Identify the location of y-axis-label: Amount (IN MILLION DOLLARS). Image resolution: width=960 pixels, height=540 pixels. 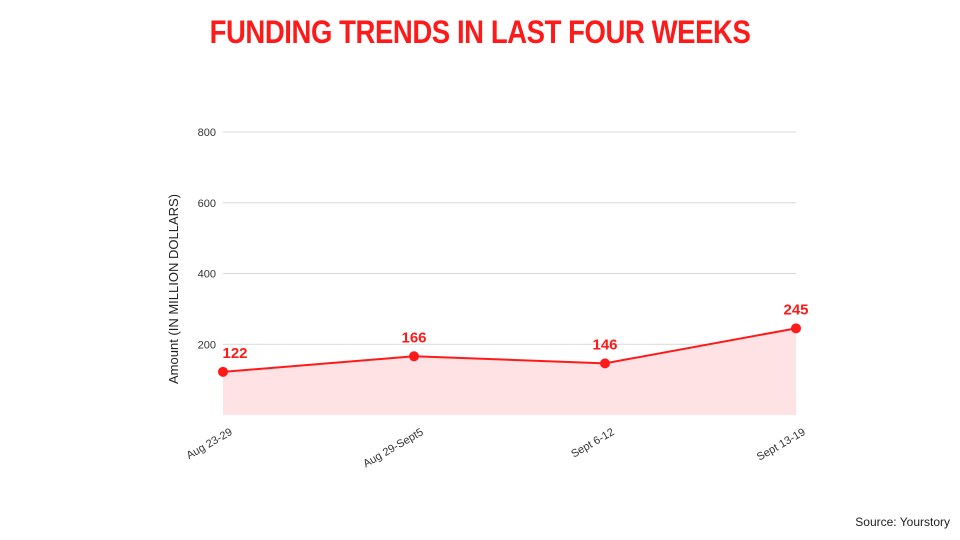
(173, 289).